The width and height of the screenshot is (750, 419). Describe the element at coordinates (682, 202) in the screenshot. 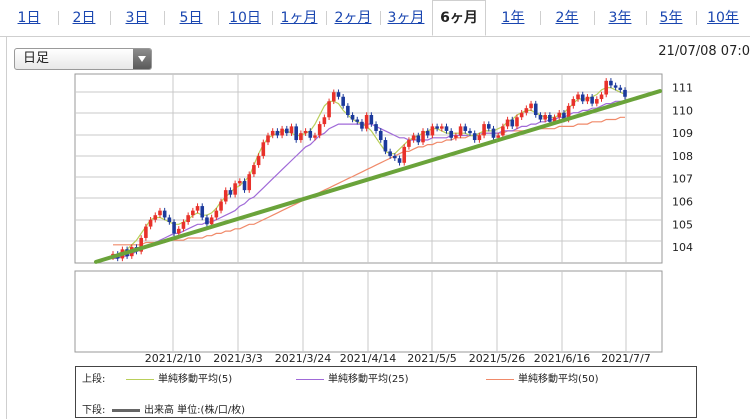

I see `y-tick-label: 106` at that location.